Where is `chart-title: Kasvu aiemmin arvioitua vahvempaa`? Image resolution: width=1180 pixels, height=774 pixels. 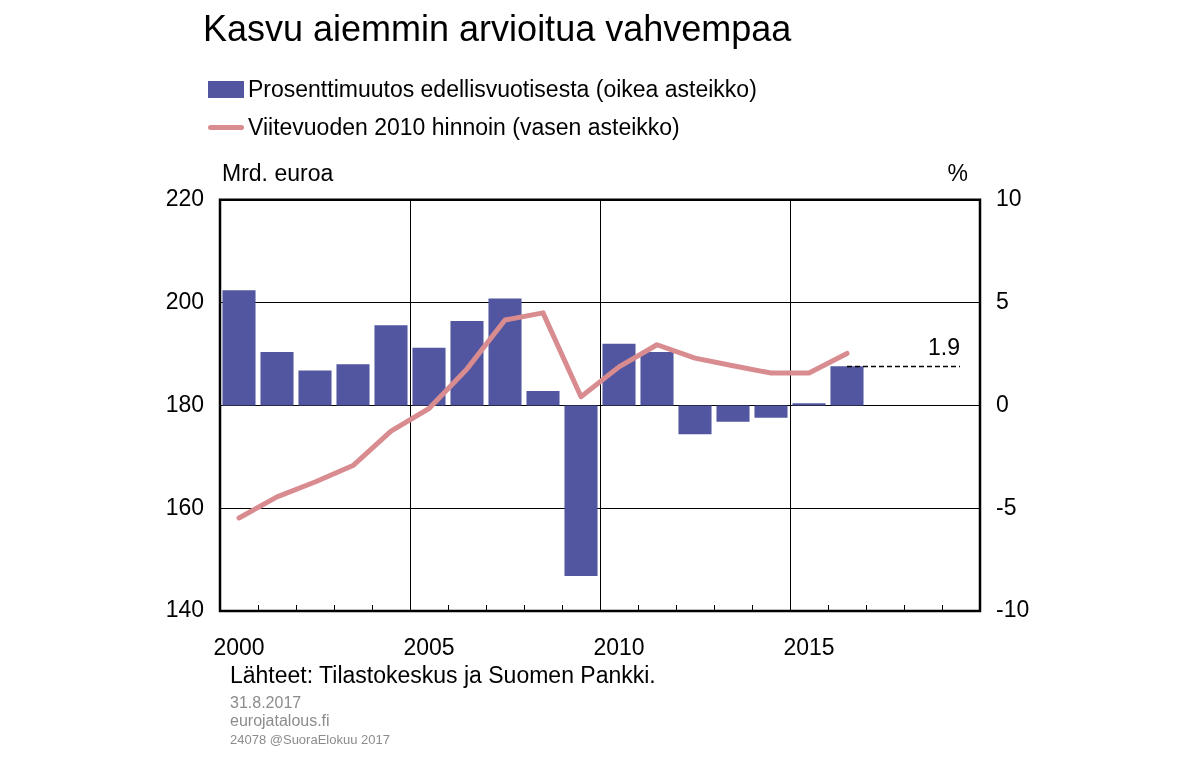 chart-title: Kasvu aiemmin arvioitua vahvempaa is located at coordinates (497, 29).